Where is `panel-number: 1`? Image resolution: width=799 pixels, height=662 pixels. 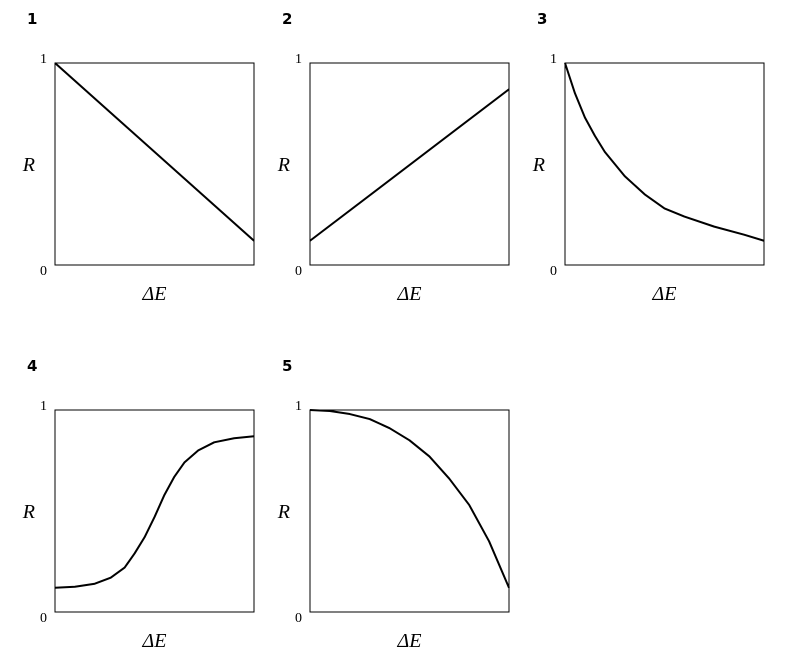 panel-number: 1 is located at coordinates (32, 19).